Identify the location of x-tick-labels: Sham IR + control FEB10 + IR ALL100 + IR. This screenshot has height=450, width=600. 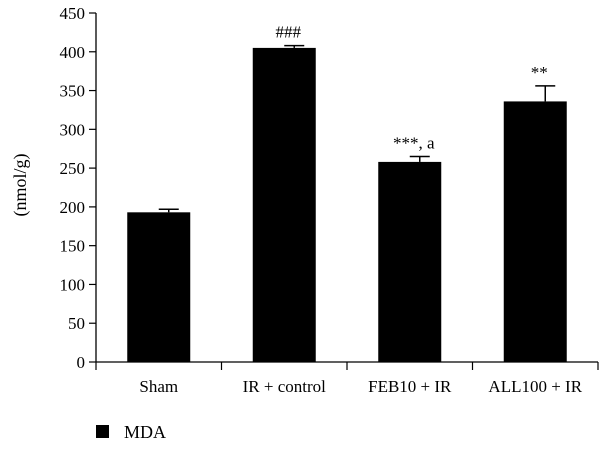
(360, 386).